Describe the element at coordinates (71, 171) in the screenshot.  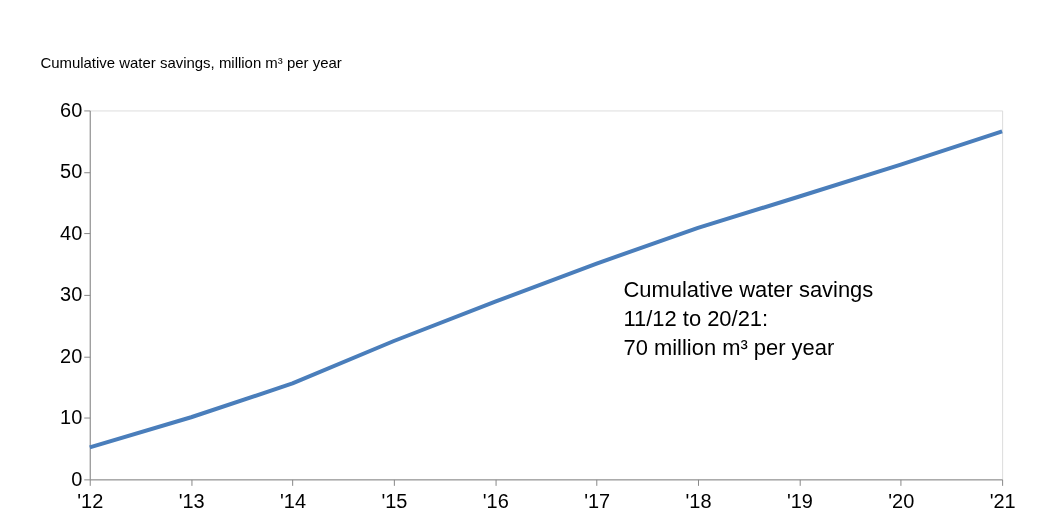
I see `y-tick-label: 50` at that location.